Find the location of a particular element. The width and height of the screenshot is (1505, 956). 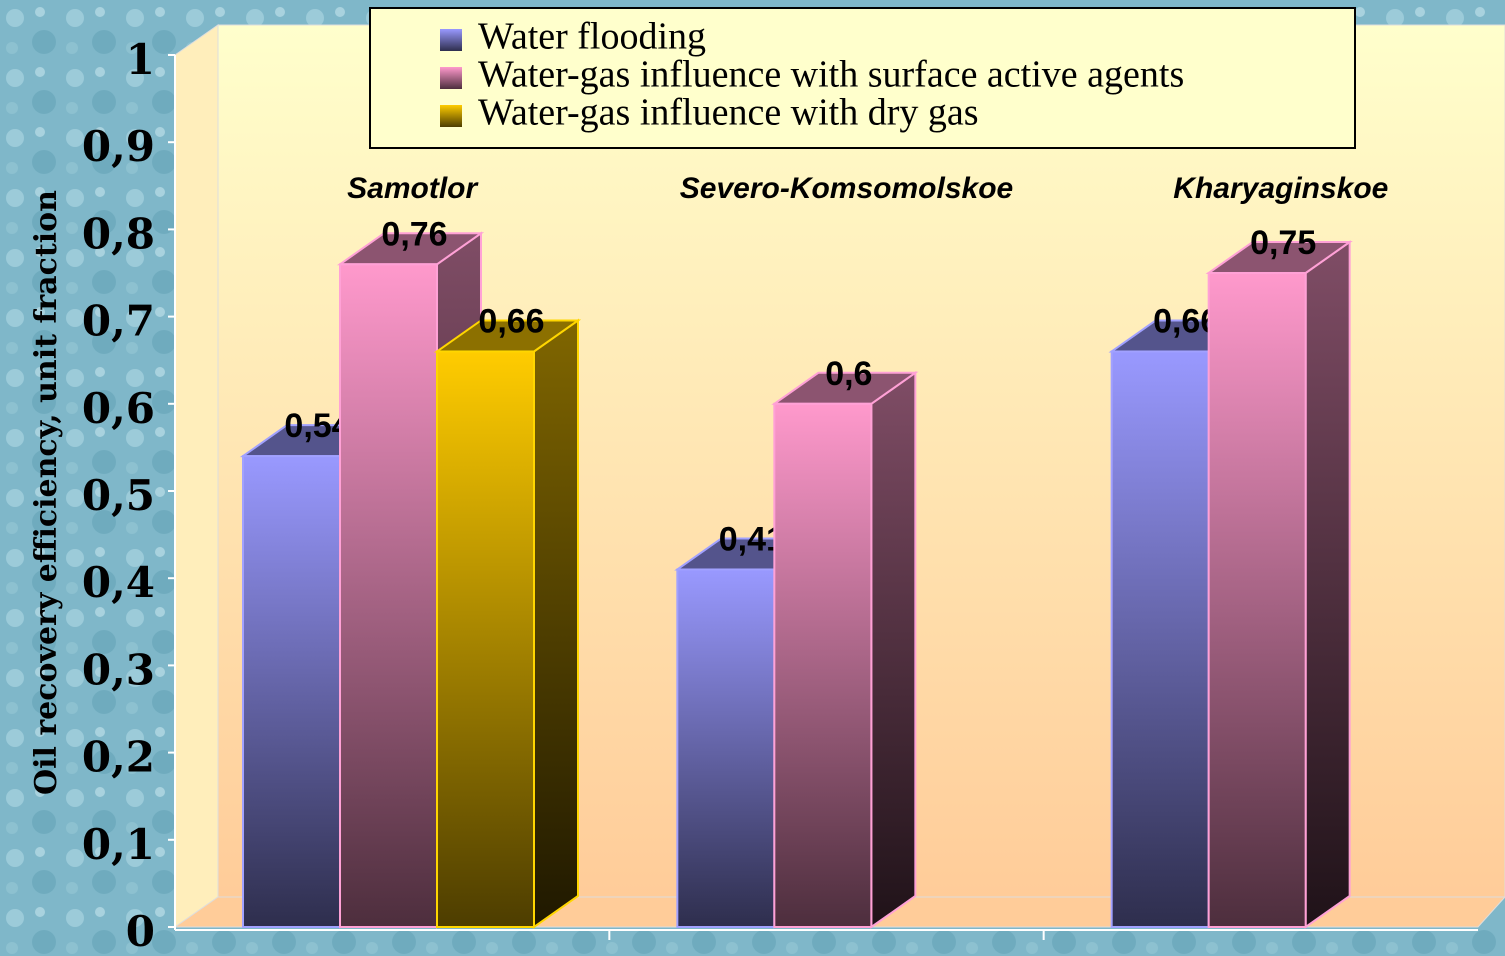

y-tick-label: 1 is located at coordinates (140, 59).